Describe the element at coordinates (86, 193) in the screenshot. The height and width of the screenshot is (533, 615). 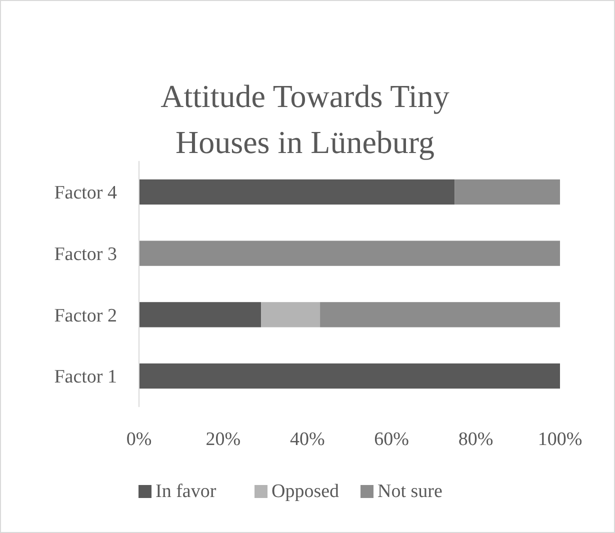
I see `y-tick-label: Factor 4` at that location.